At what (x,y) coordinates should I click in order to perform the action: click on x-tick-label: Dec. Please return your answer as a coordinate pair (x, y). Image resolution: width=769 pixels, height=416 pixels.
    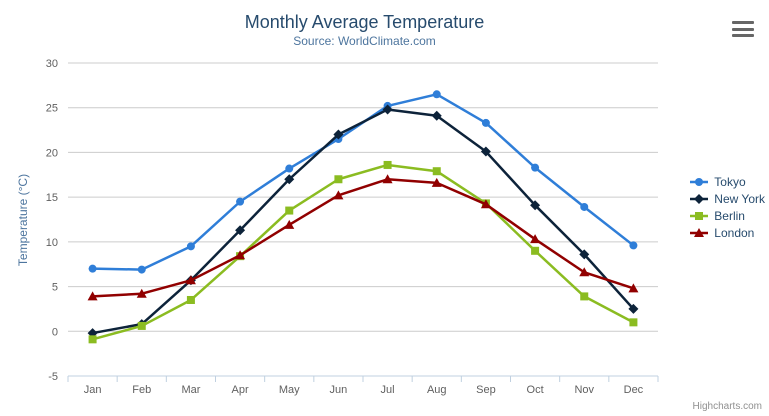
    Looking at the image, I should click on (634, 390).